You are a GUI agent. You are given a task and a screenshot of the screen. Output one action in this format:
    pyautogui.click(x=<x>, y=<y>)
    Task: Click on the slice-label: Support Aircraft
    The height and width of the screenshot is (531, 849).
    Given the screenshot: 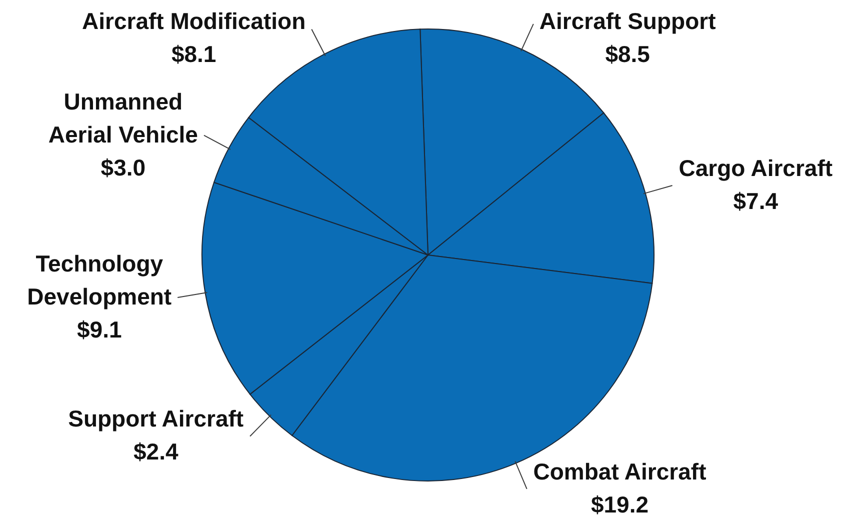 What is the action you would take?
    pyautogui.click(x=156, y=419)
    